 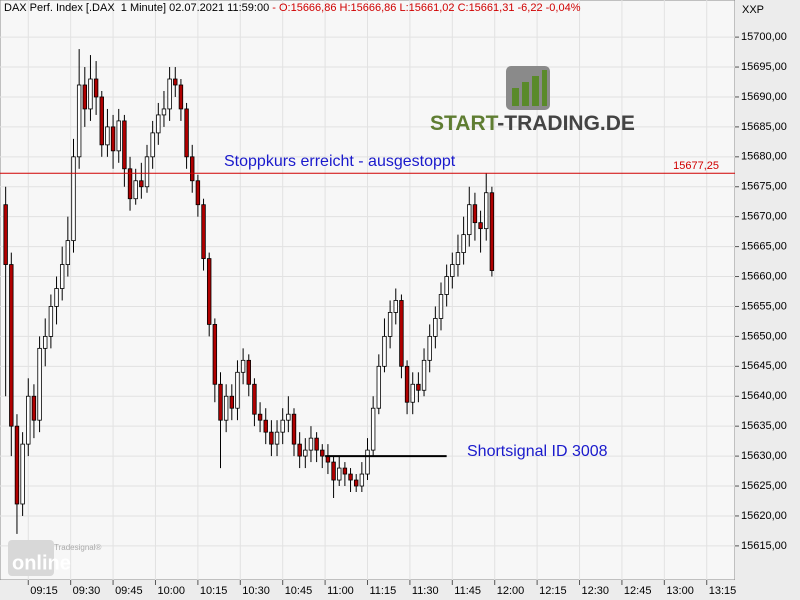 I want to click on x-tick-label: 09:15, so click(x=44, y=591).